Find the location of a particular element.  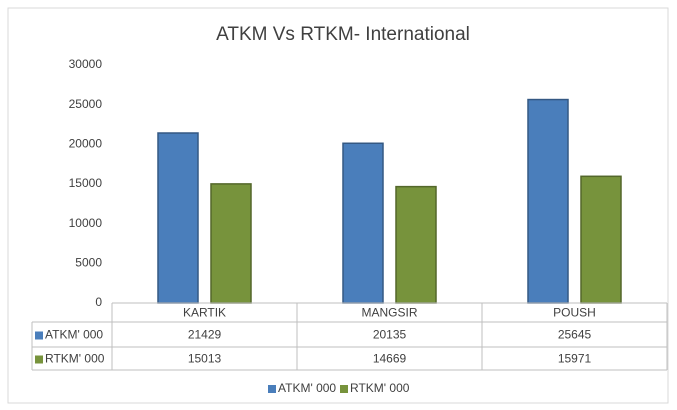

legend-label: RTKM' 000 is located at coordinates (380, 388).